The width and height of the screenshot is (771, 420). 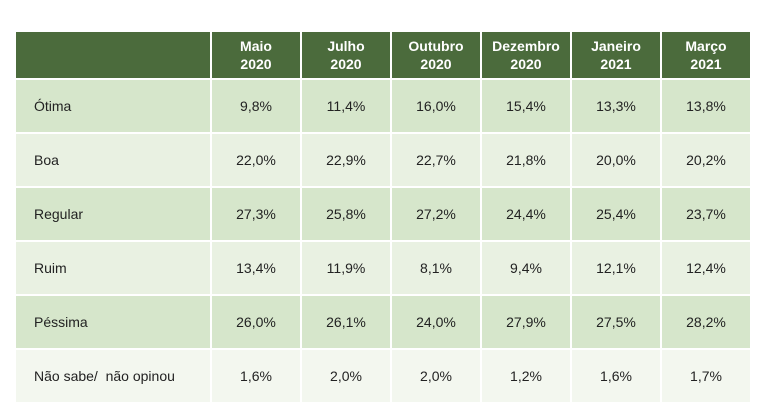 I want to click on cell-text: 12,4%, so click(x=706, y=268).